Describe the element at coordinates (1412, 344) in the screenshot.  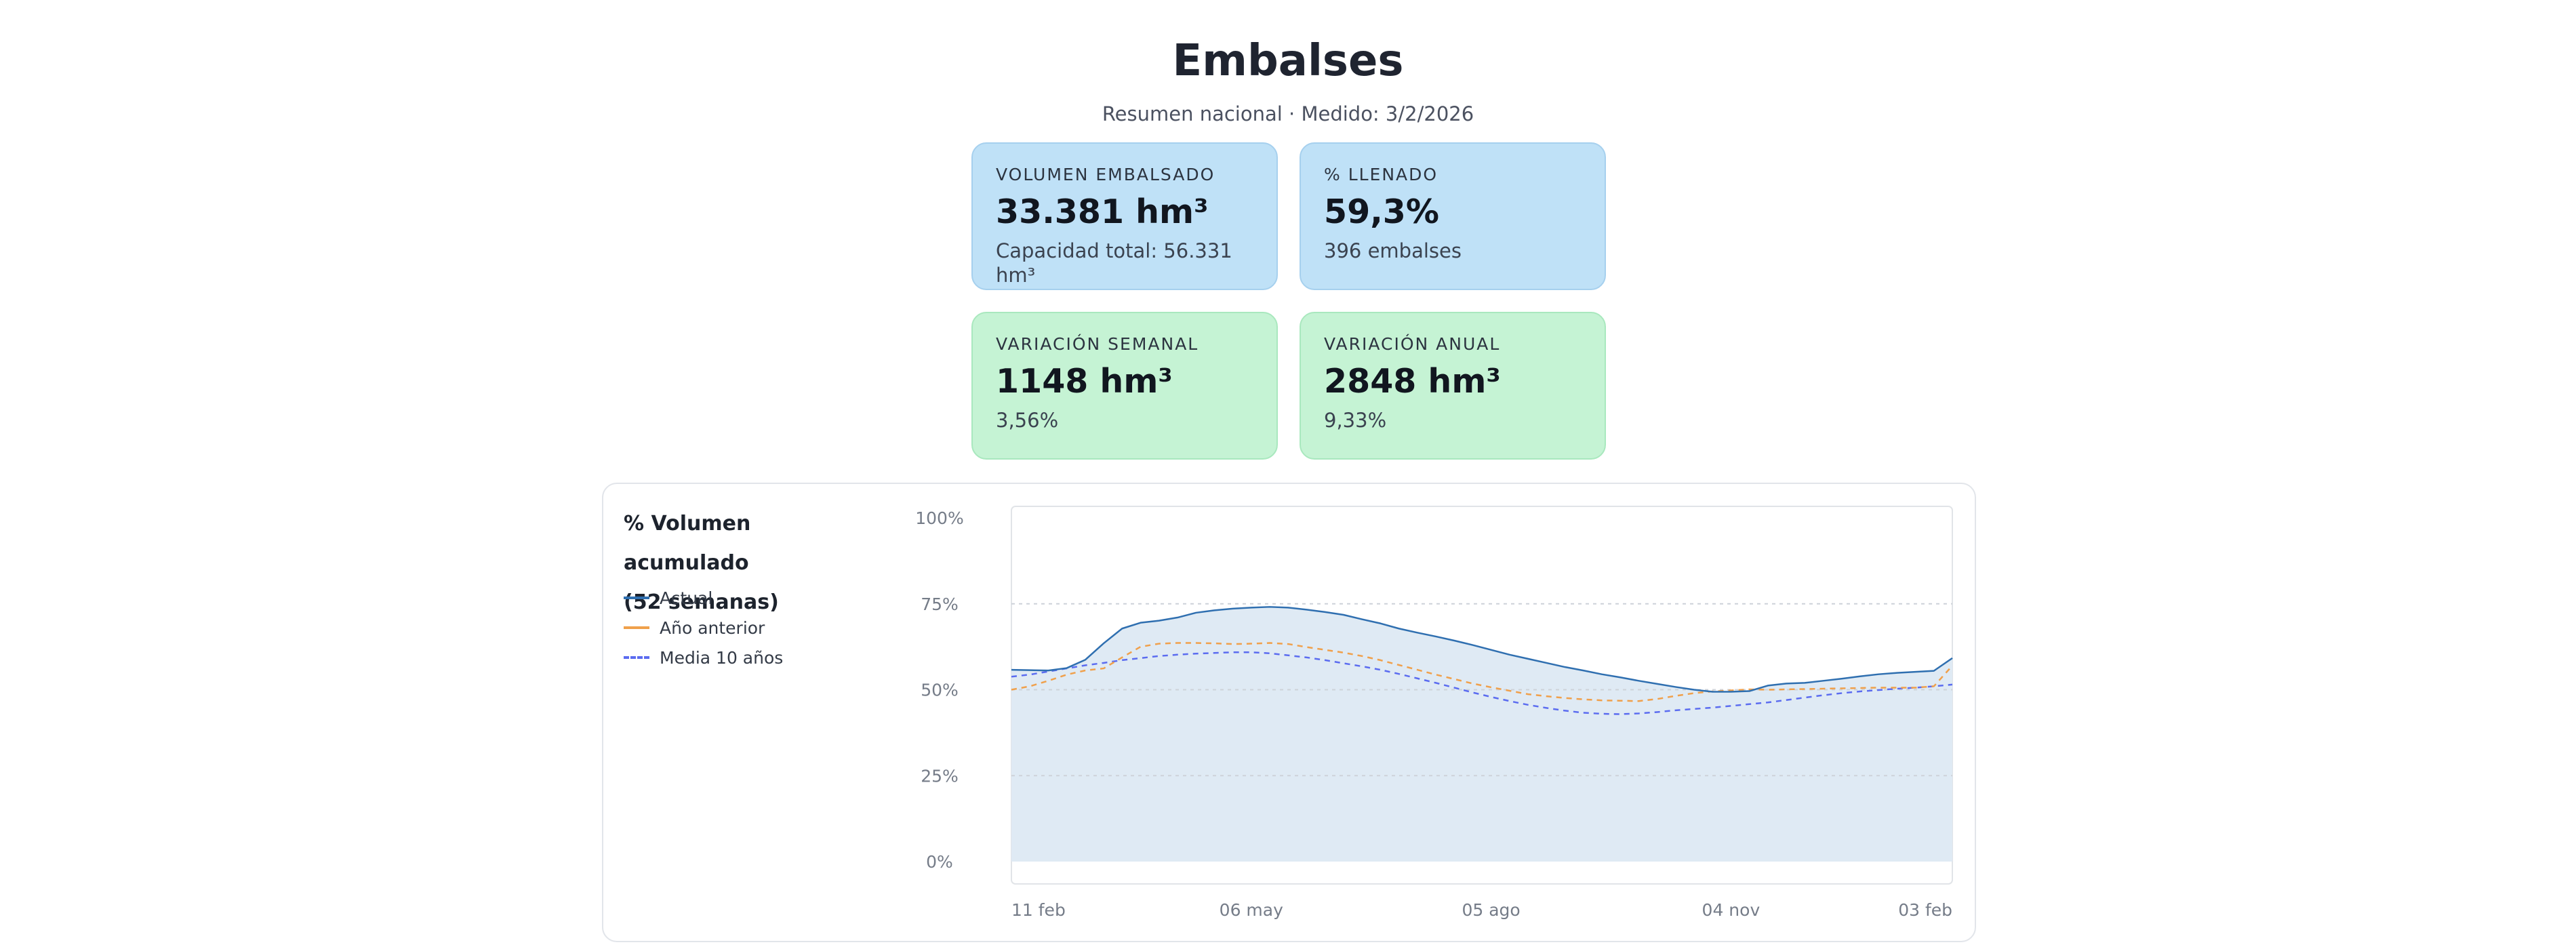
I see `card-label: VARIACIÓN ANUAL` at that location.